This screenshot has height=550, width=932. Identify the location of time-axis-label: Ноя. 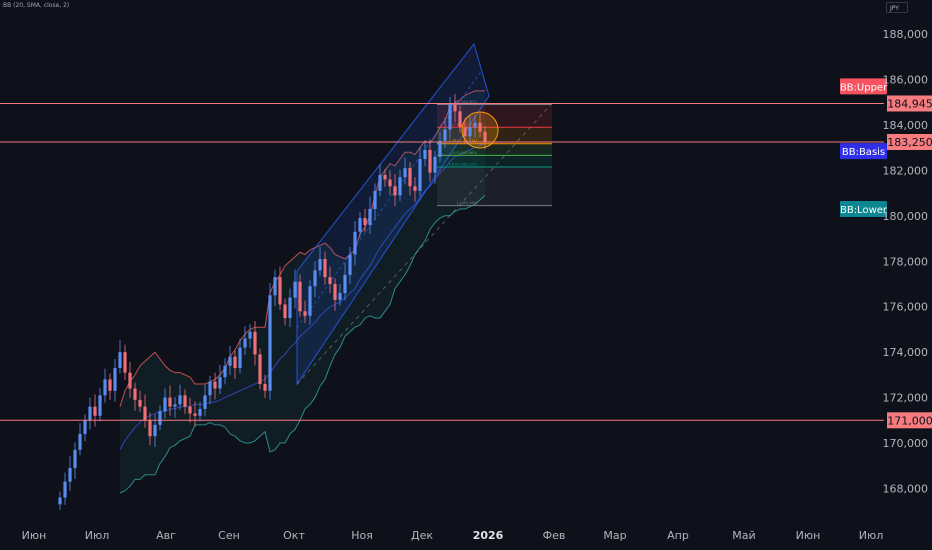
(362, 535).